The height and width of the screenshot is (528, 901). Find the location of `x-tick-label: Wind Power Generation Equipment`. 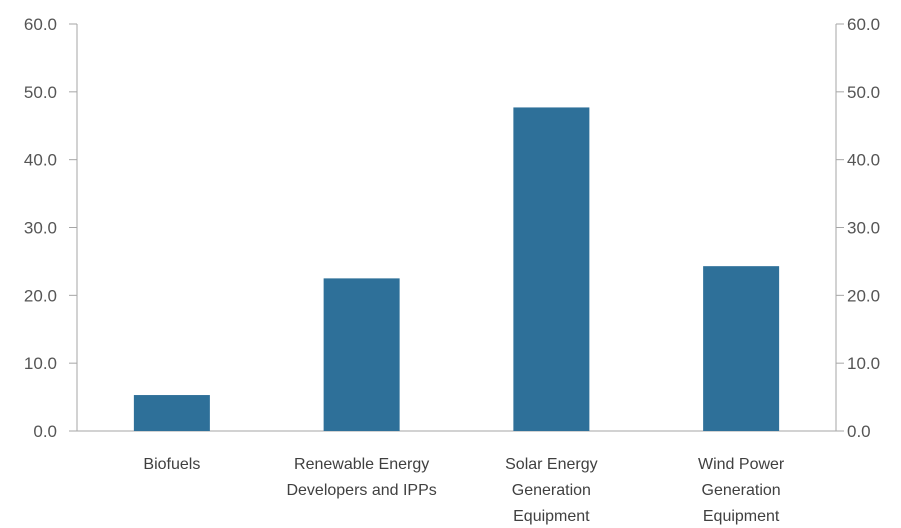

x-tick-label: Wind Power Generation Equipment is located at coordinates (741, 490).